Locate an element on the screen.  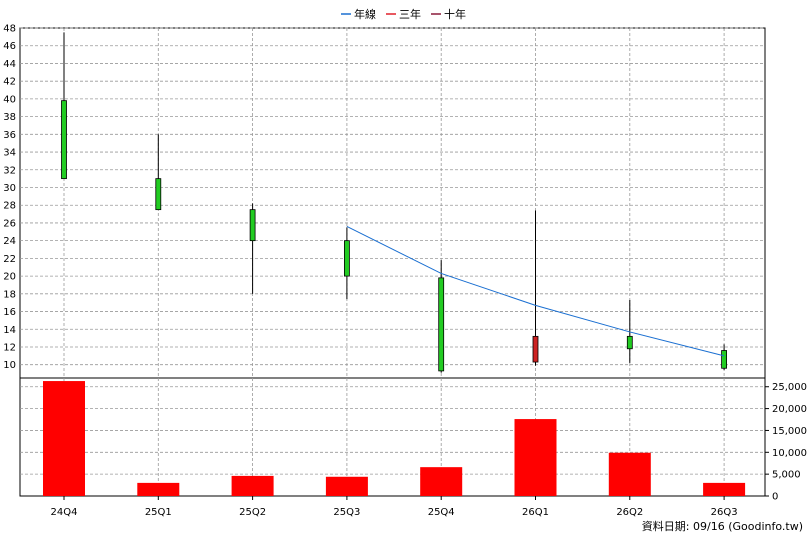
x-tick-label: 26Q3 is located at coordinates (724, 512).